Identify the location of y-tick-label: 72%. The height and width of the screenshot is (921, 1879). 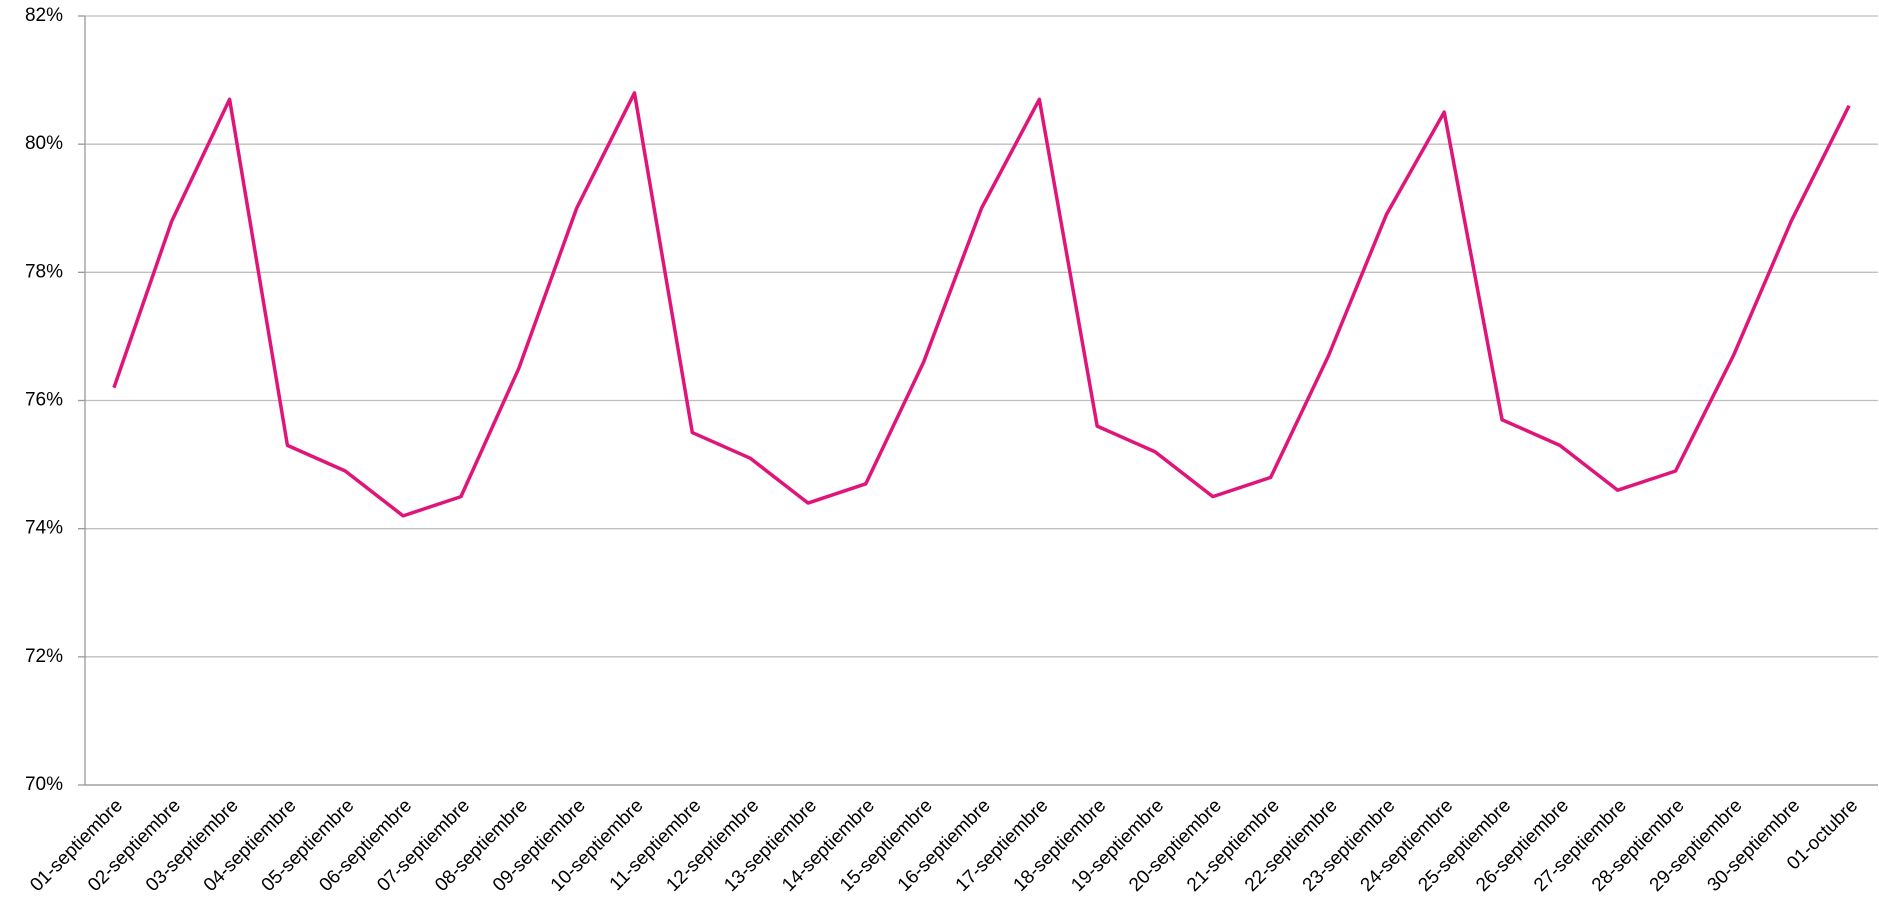
(44, 656).